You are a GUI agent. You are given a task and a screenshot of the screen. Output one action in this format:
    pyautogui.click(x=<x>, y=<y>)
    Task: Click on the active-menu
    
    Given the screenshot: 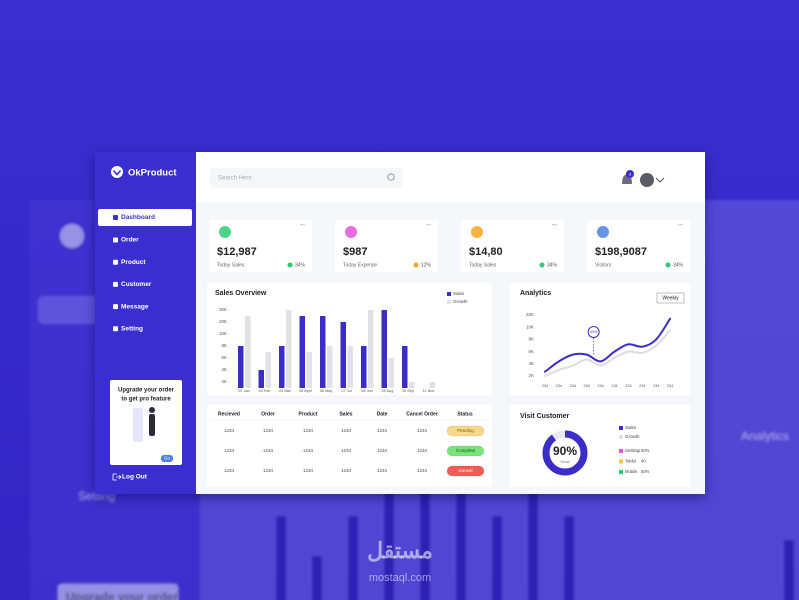 What is the action you would take?
    pyautogui.click(x=145, y=217)
    